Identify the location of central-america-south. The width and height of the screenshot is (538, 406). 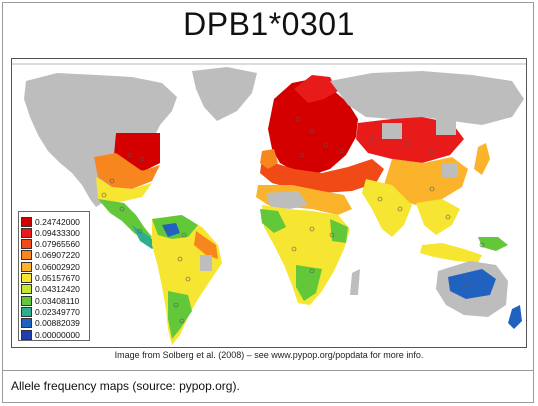
(145, 237).